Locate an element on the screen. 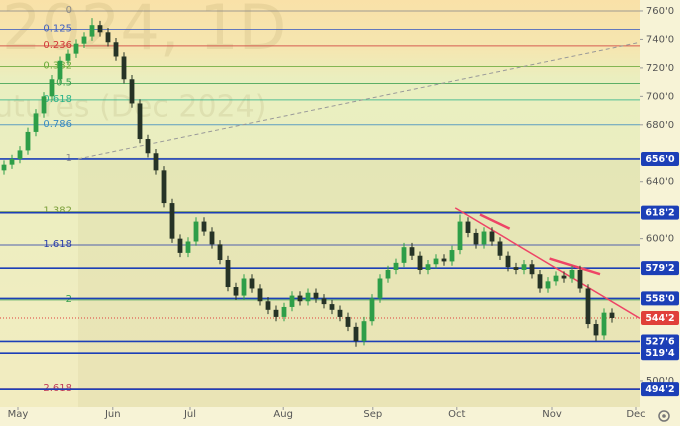  x-tick-label: Jun is located at coordinates (112, 414).